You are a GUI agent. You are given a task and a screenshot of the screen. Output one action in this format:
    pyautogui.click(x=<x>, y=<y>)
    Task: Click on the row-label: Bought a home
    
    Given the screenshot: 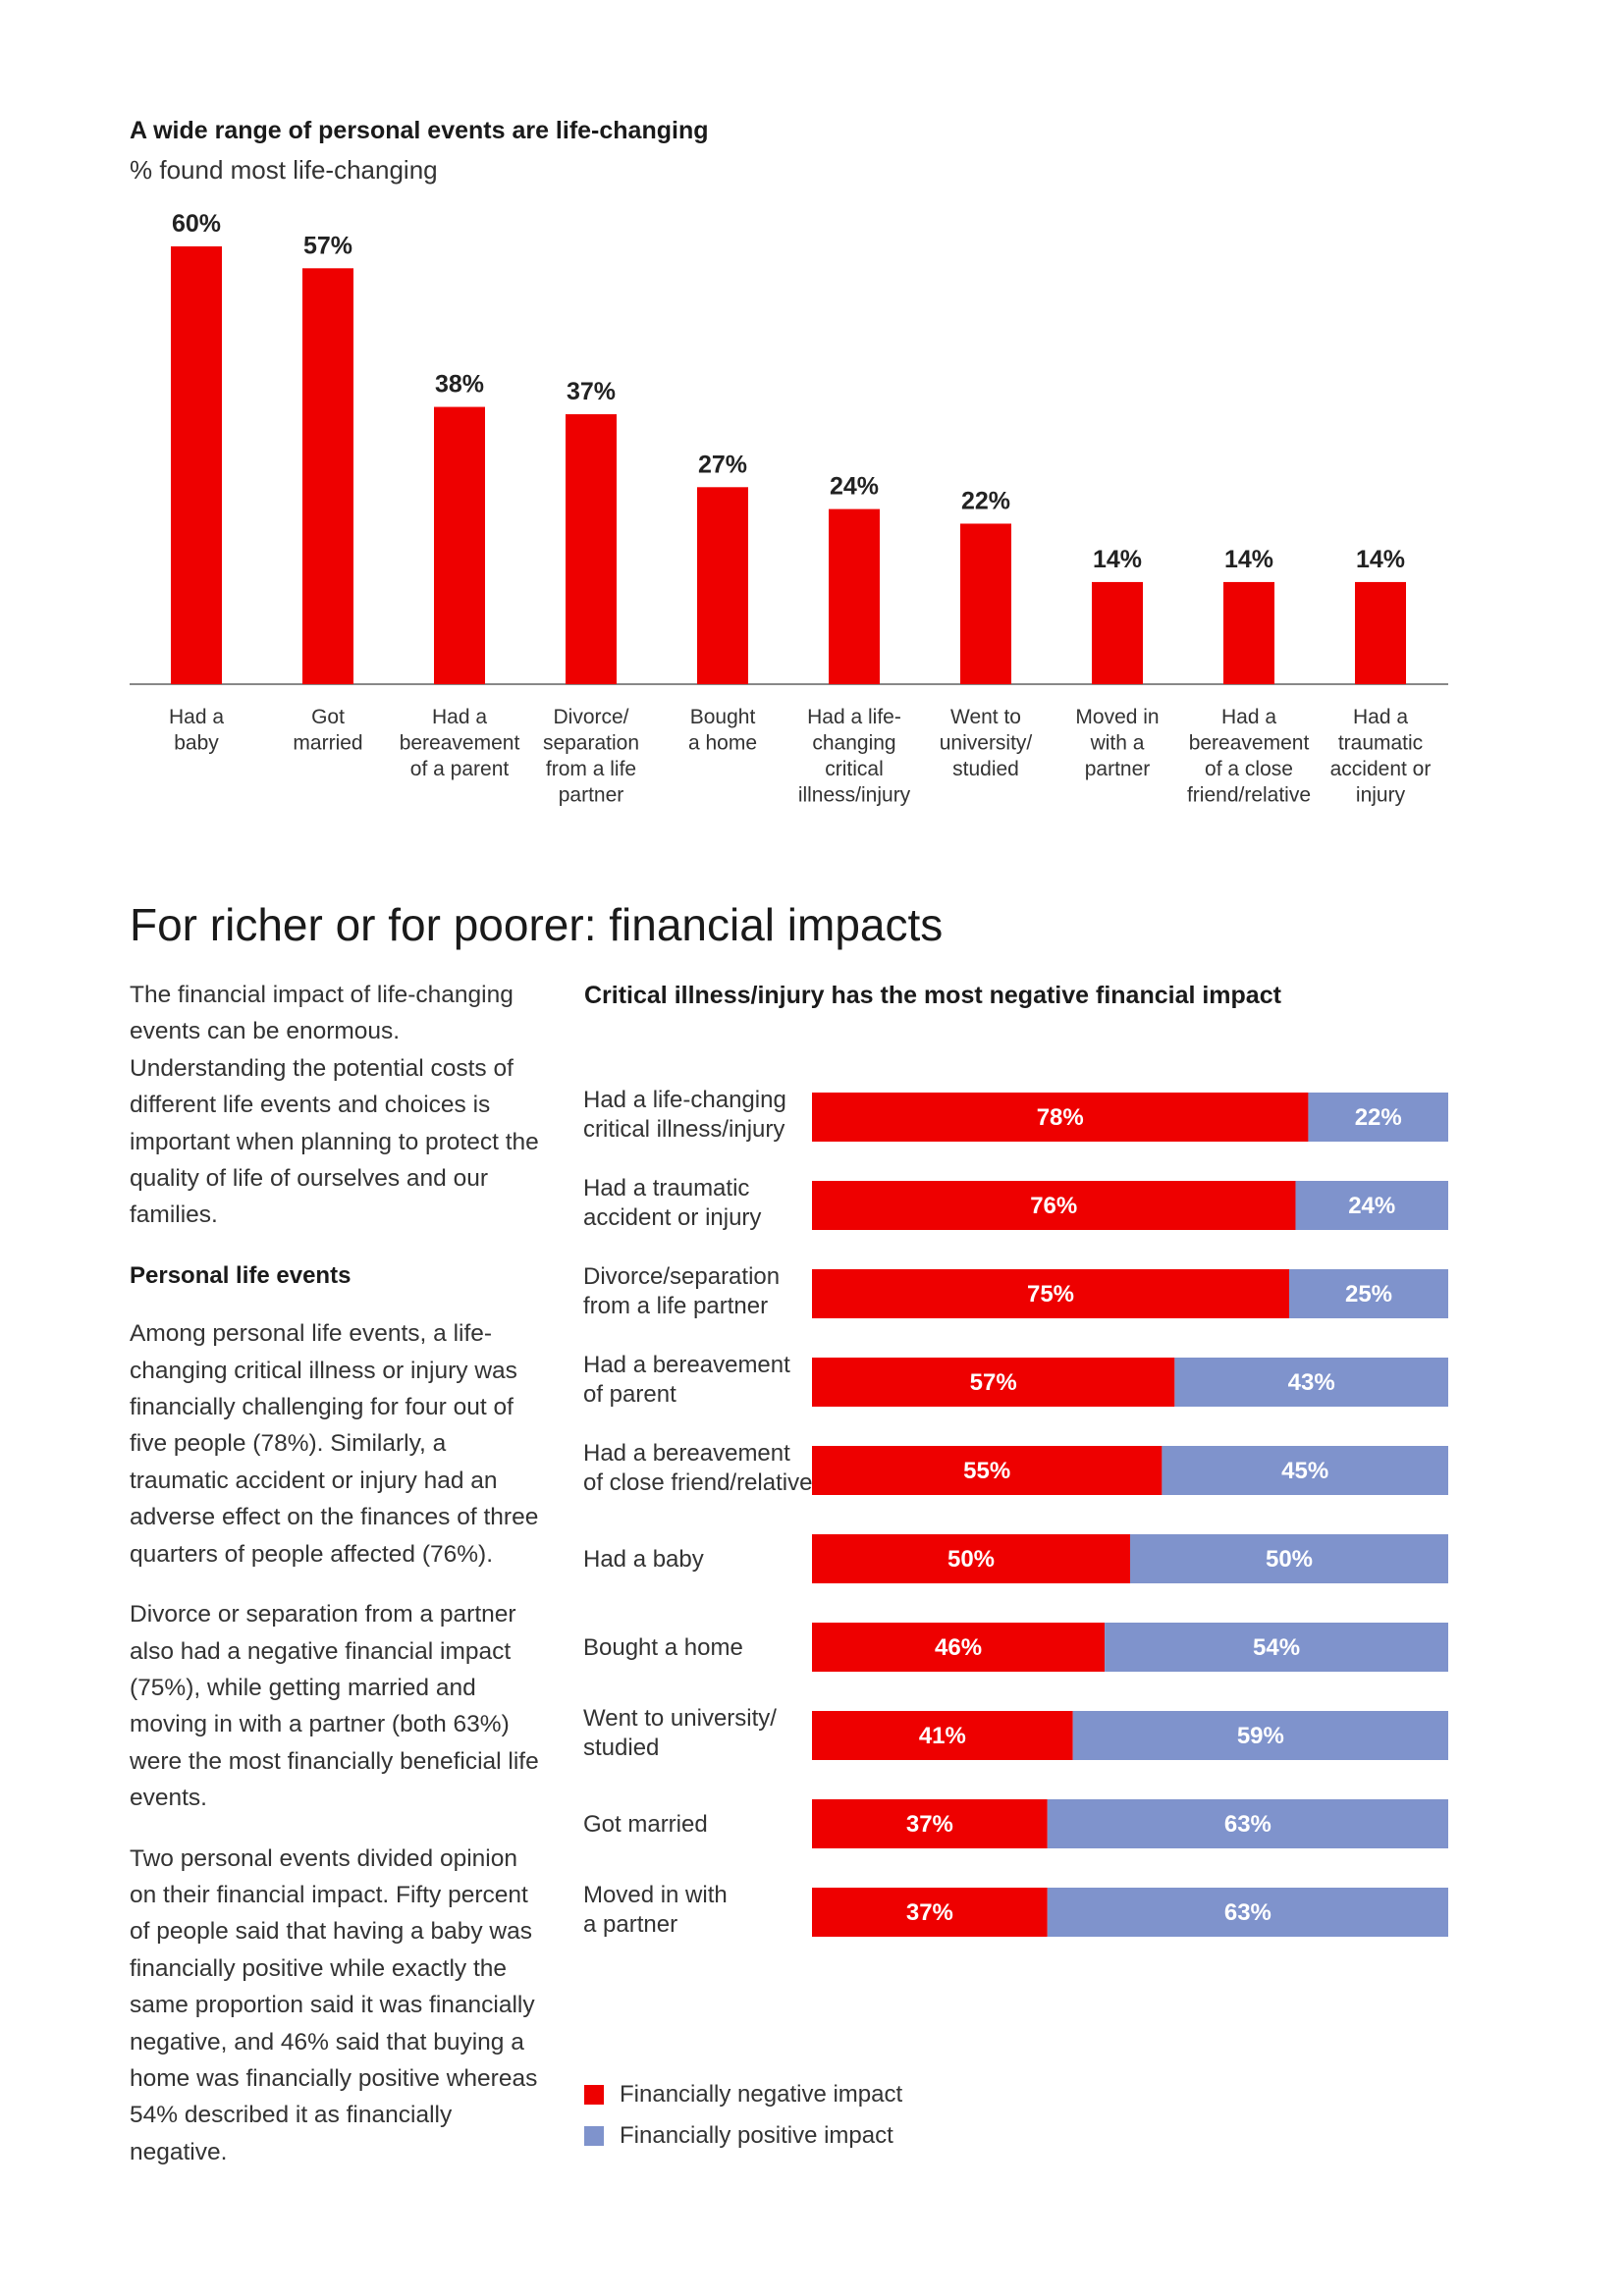 What is the action you would take?
    pyautogui.click(x=663, y=1647)
    